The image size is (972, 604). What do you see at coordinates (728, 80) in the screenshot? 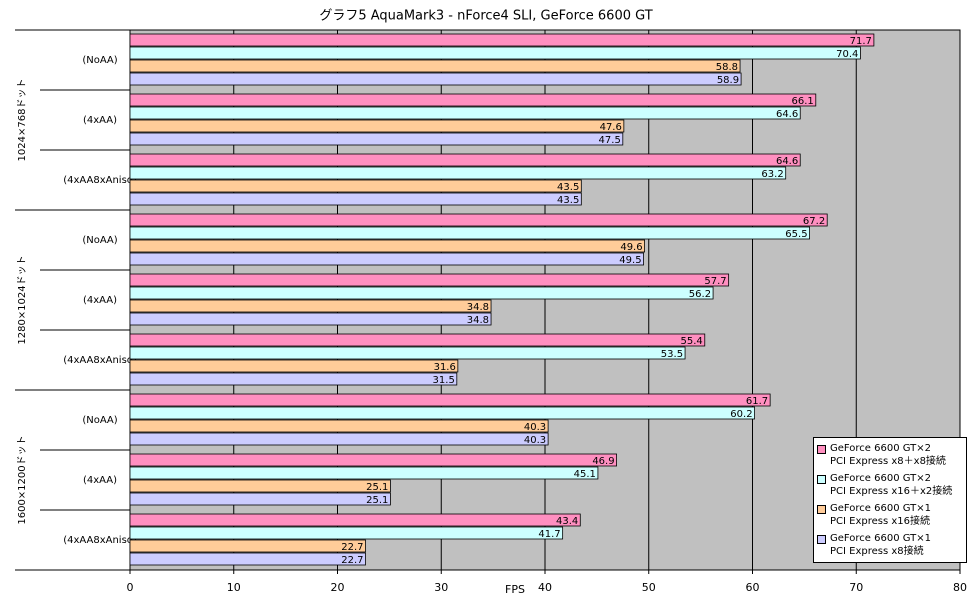
I see `value-label: 58.9` at bounding box center [728, 80].